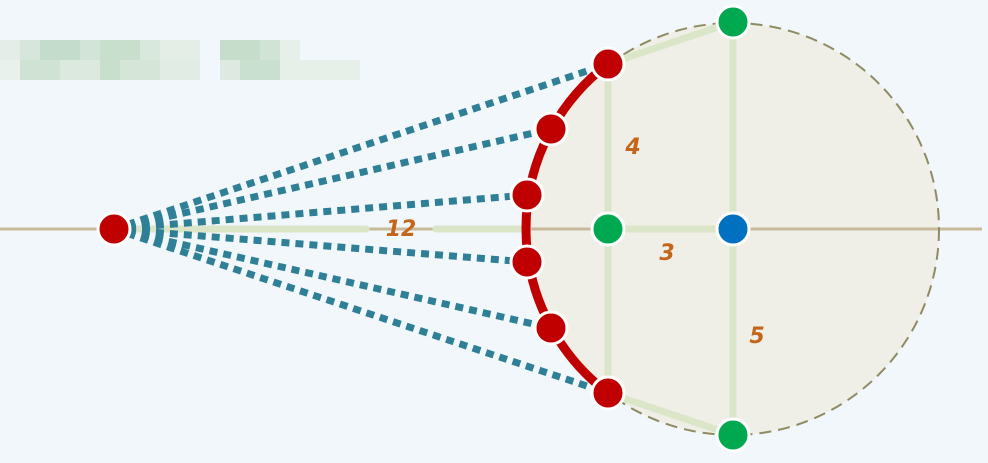 This screenshot has width=988, height=463. What do you see at coordinates (666, 253) in the screenshot?
I see `label-horizontal-offset: 3` at bounding box center [666, 253].